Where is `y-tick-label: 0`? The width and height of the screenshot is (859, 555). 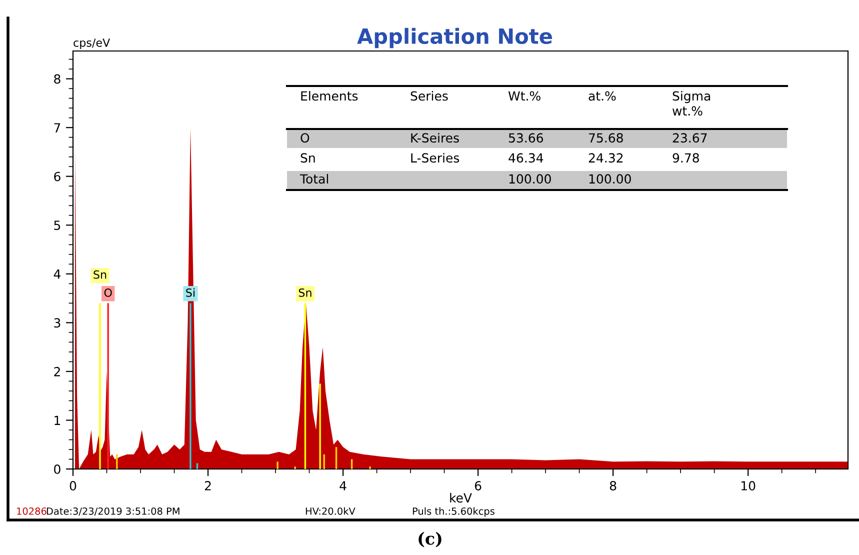
y-tick-label: 0 is located at coordinates (57, 469).